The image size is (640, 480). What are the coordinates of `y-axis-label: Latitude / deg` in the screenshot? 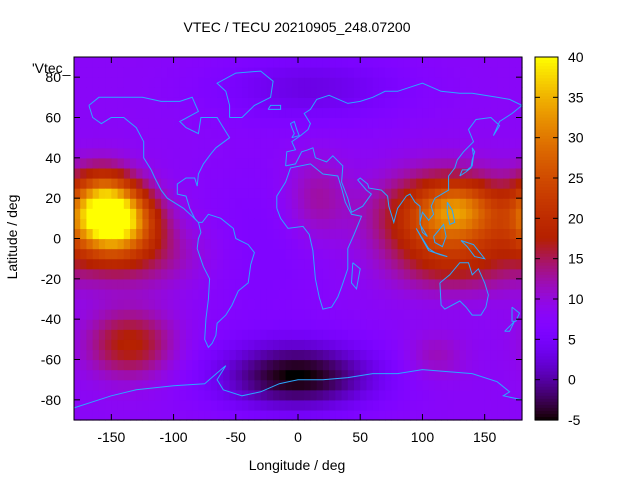 It's located at (12, 237).